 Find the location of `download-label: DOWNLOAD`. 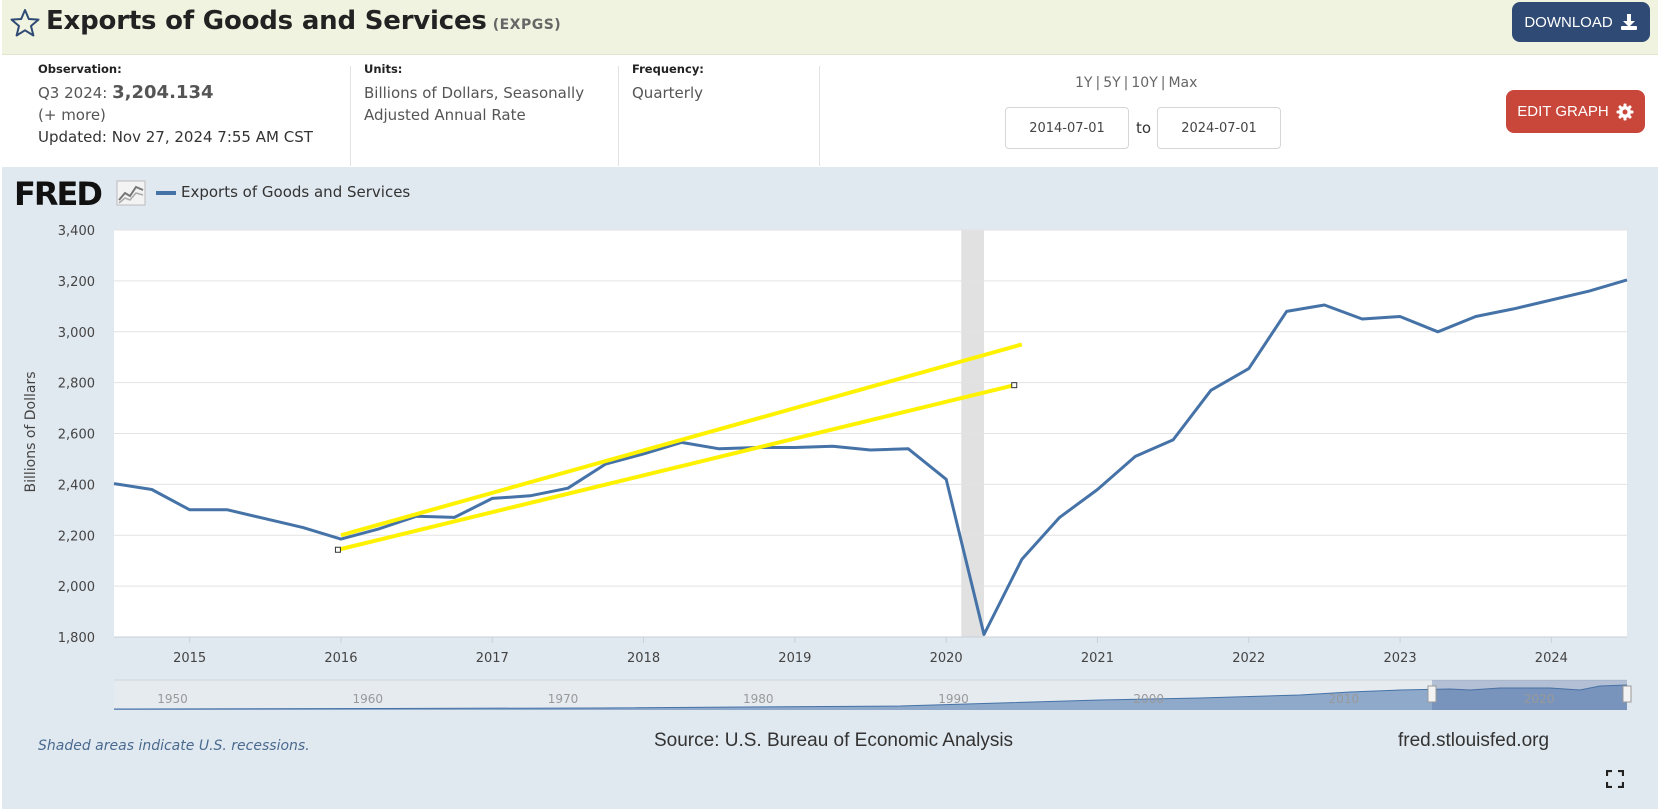

download-label: DOWNLOAD is located at coordinates (1568, 22).